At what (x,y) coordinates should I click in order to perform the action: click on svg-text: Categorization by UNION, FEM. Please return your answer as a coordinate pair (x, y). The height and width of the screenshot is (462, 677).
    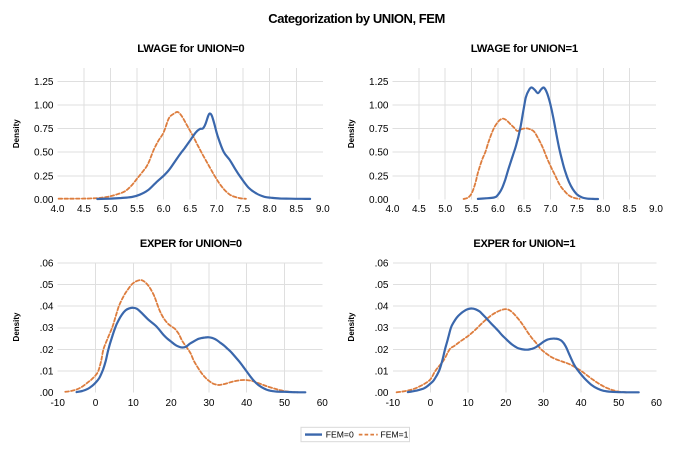
    Looking at the image, I should click on (356, 18).